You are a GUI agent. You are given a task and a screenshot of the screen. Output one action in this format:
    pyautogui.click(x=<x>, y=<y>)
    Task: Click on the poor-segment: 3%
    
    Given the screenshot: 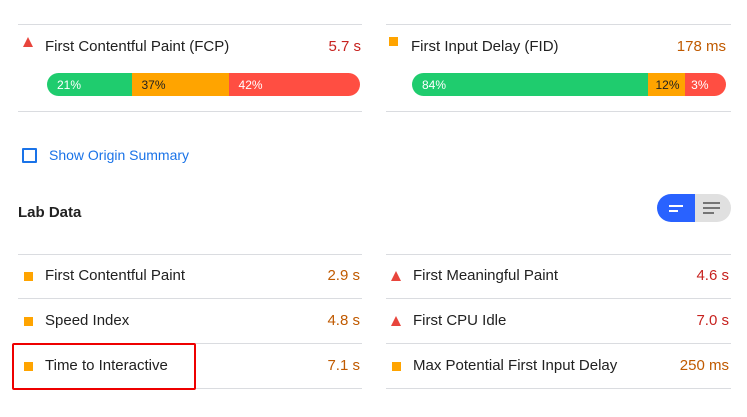 What is the action you would take?
    pyautogui.click(x=705, y=84)
    